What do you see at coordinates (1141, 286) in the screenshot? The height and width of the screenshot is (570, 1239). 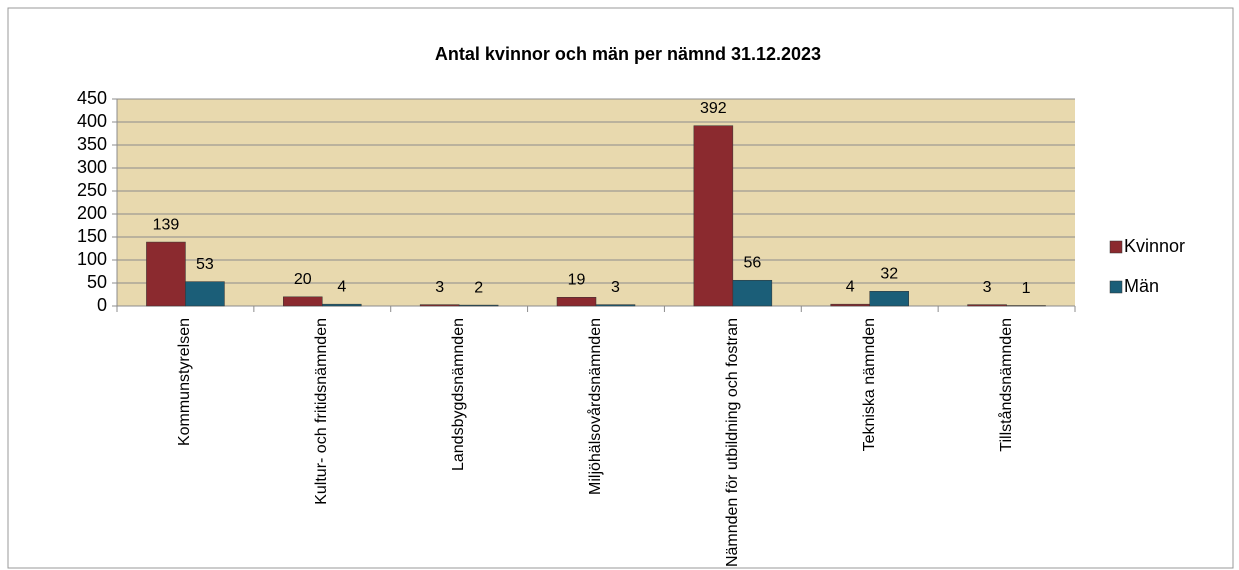 I see `legend-label: Män` at bounding box center [1141, 286].